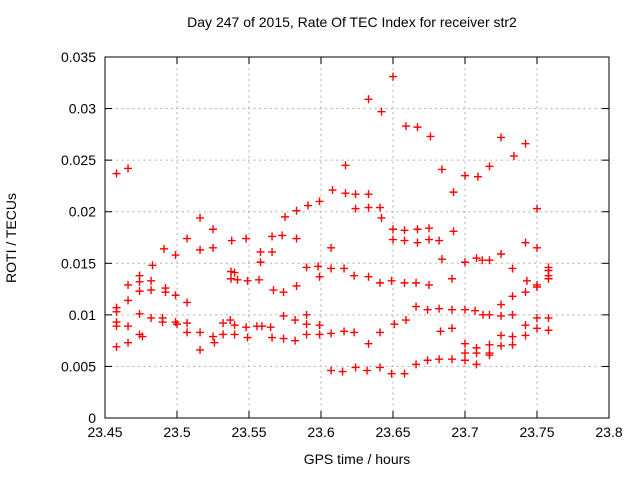  I want to click on y-tick-label: 0.035, so click(78, 57).